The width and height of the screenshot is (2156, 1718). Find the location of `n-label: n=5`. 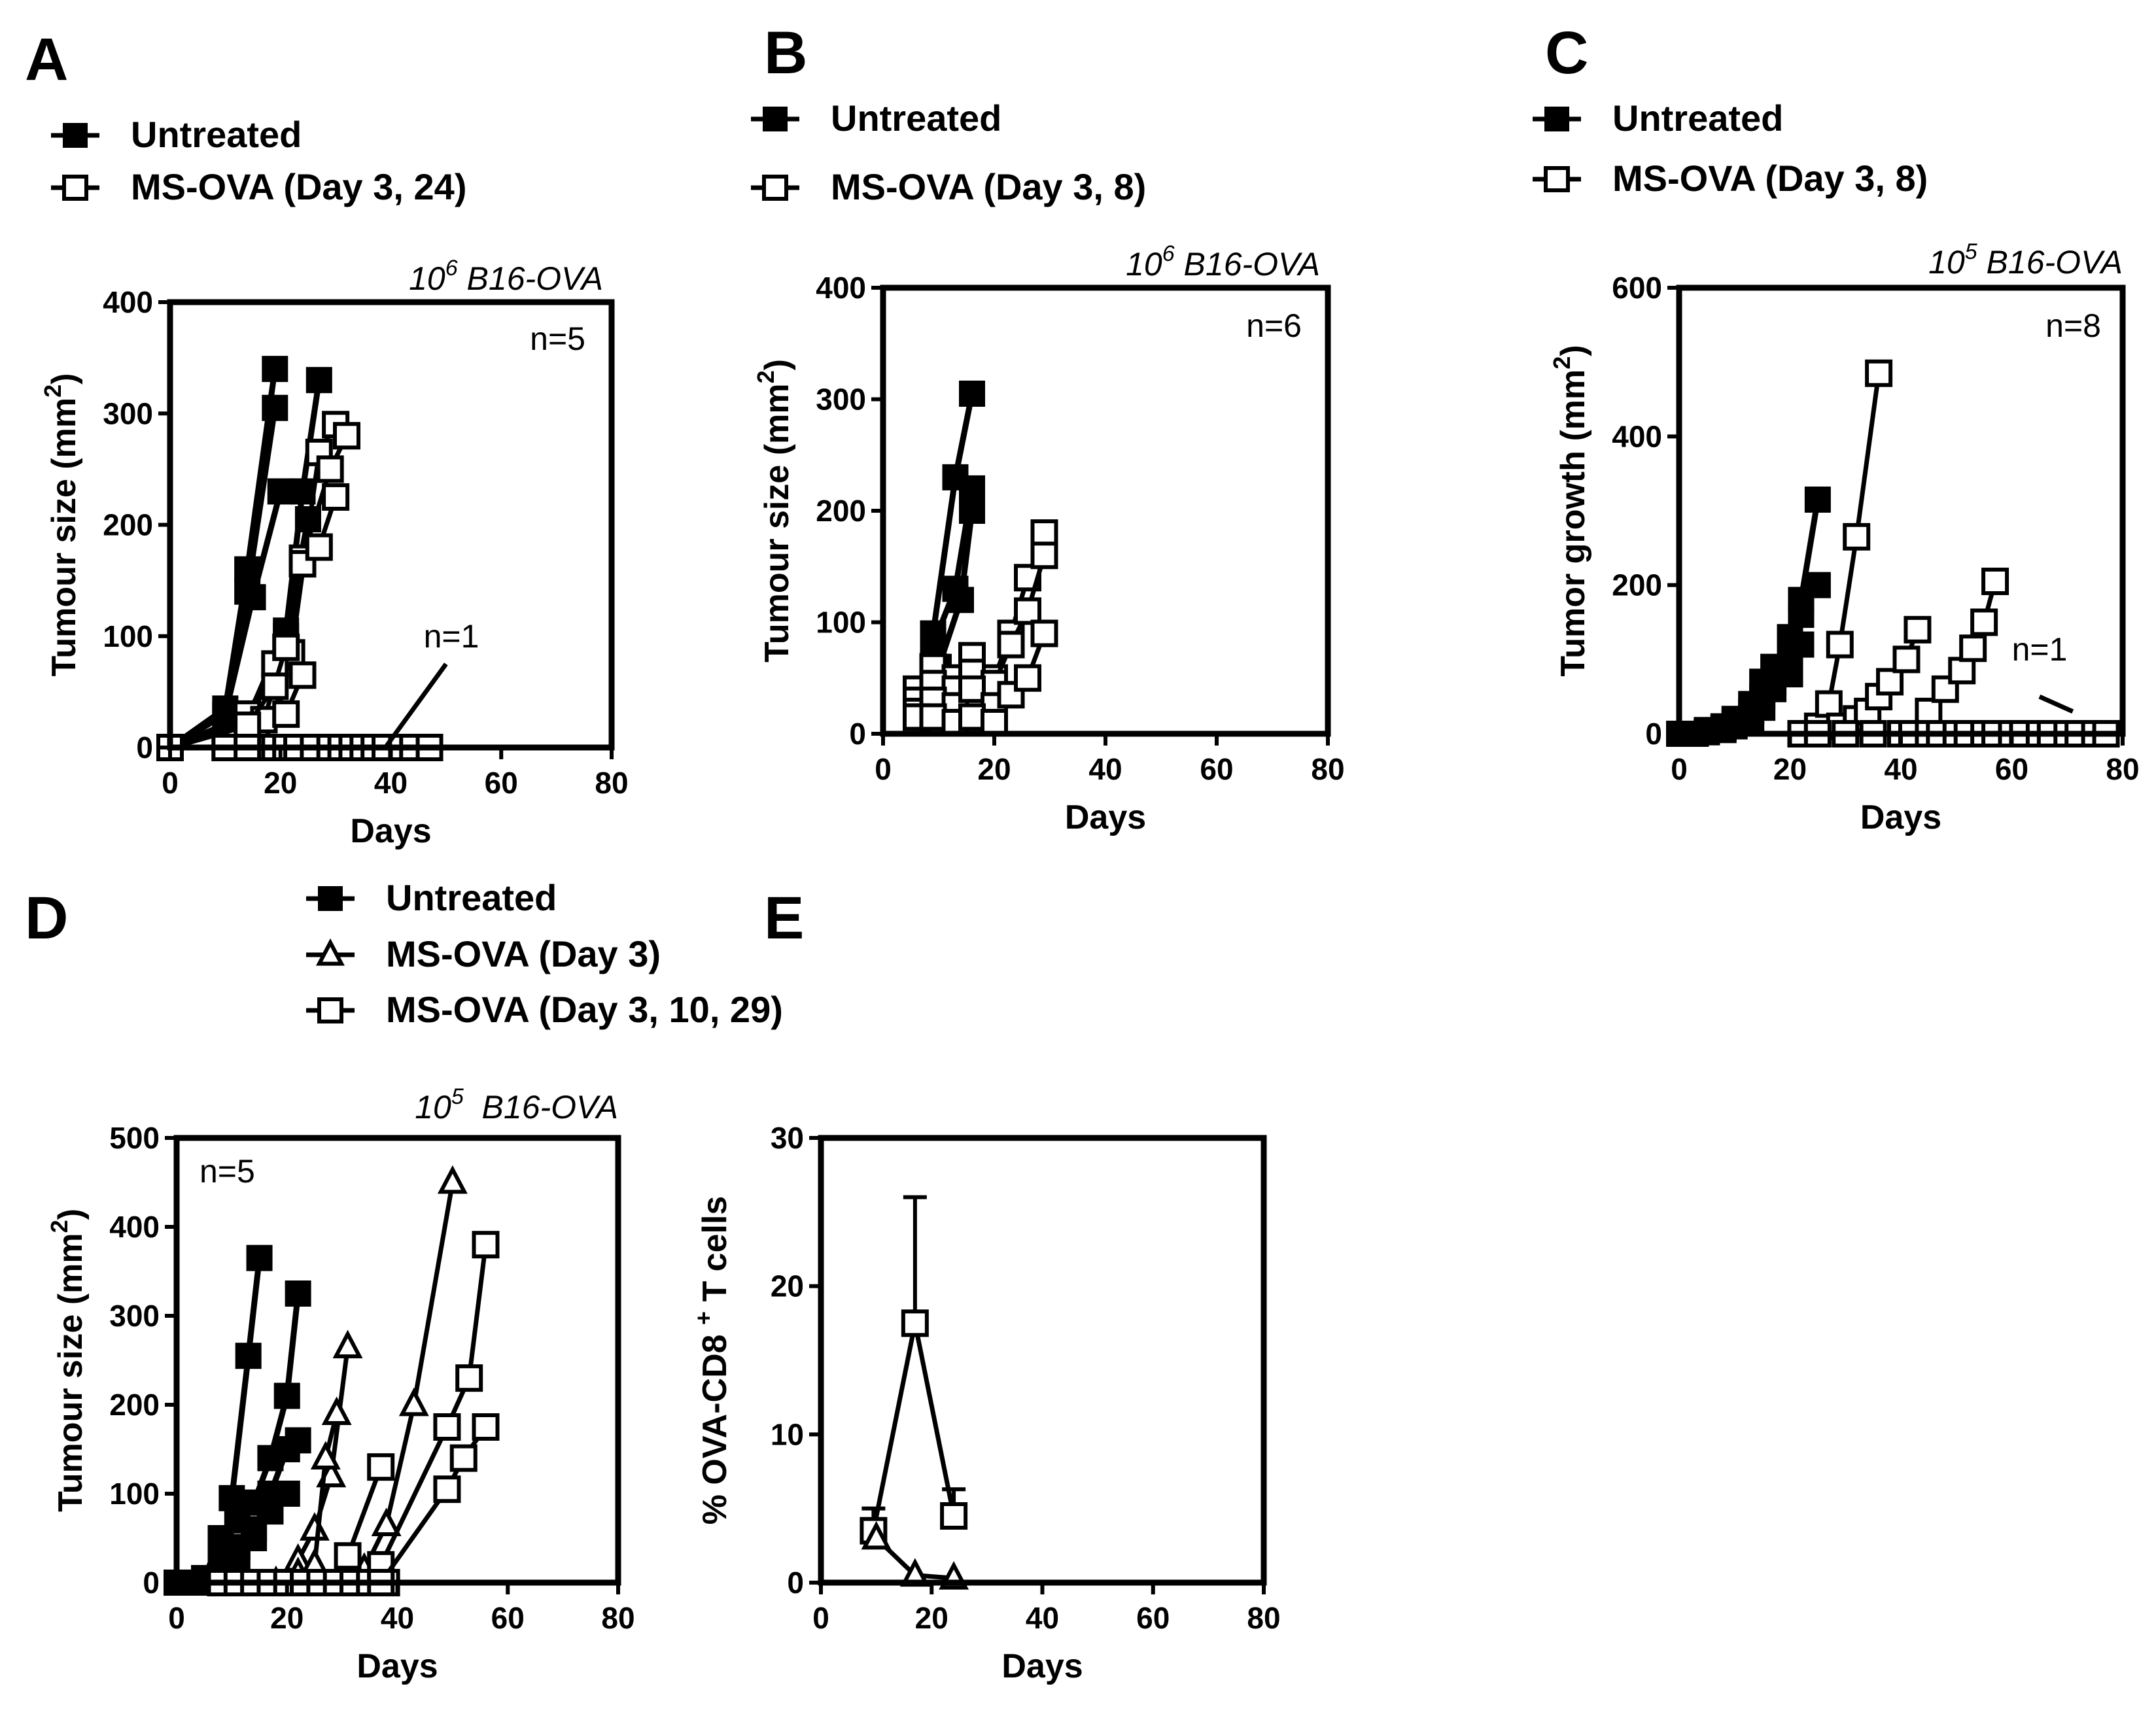

n-label: n=5 is located at coordinates (557, 338).